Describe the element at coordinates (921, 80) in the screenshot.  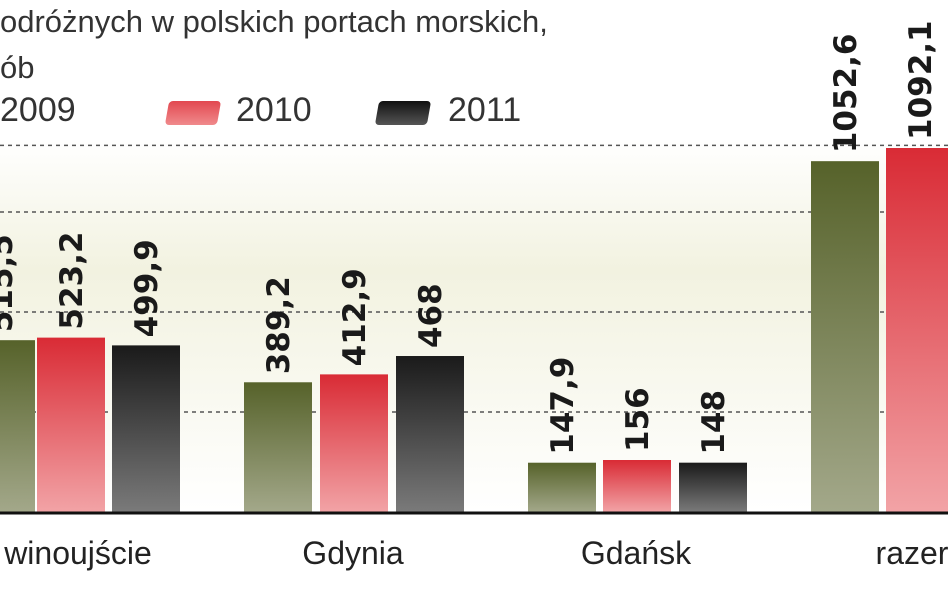
I see `value-label-2010-razem: 1092,1` at that location.